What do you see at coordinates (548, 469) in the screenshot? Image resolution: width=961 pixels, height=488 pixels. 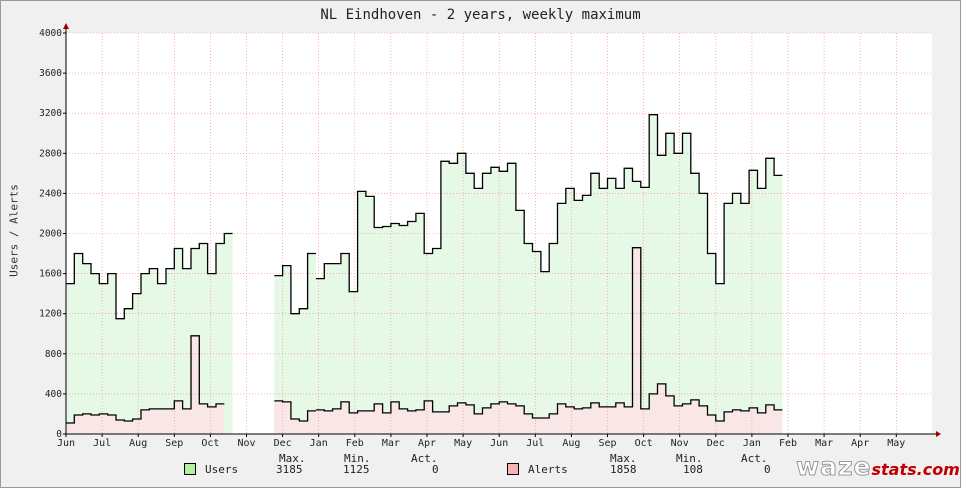 I see `legend-alerts-label: Alerts` at bounding box center [548, 469].